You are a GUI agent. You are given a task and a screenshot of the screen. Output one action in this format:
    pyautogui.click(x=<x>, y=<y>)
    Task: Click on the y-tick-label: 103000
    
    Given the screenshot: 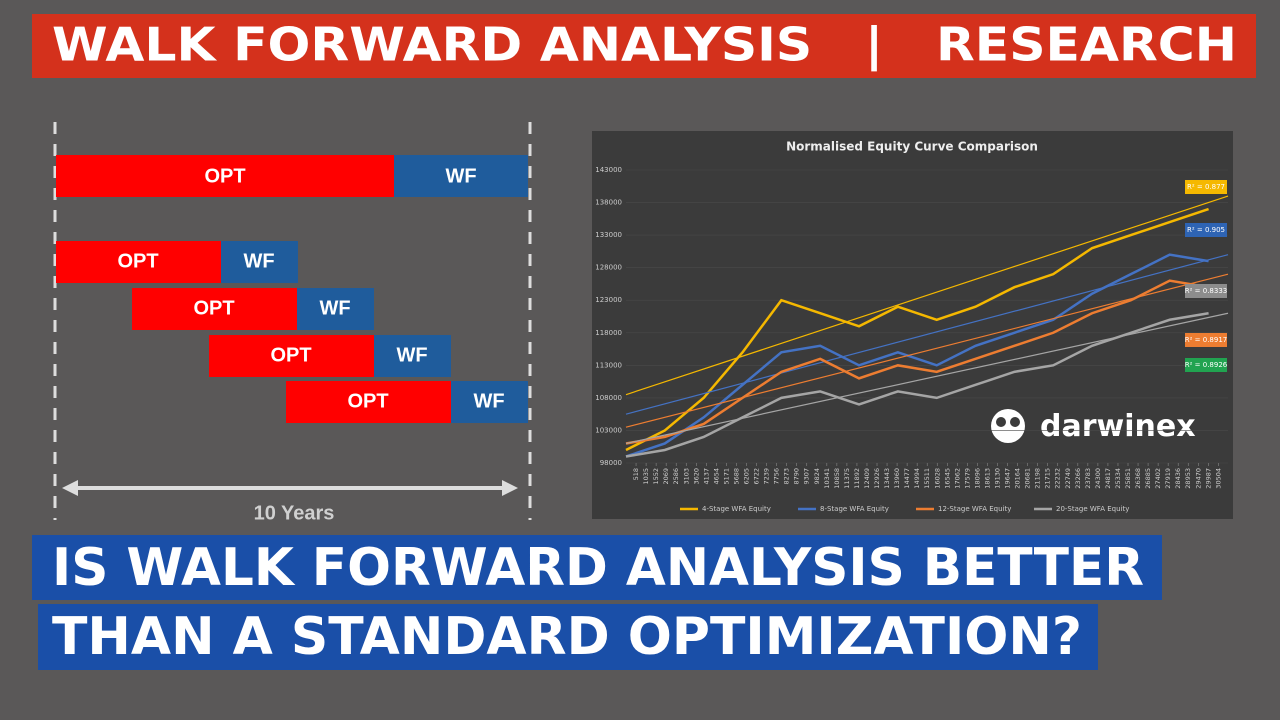 What is the action you would take?
    pyautogui.click(x=608, y=430)
    